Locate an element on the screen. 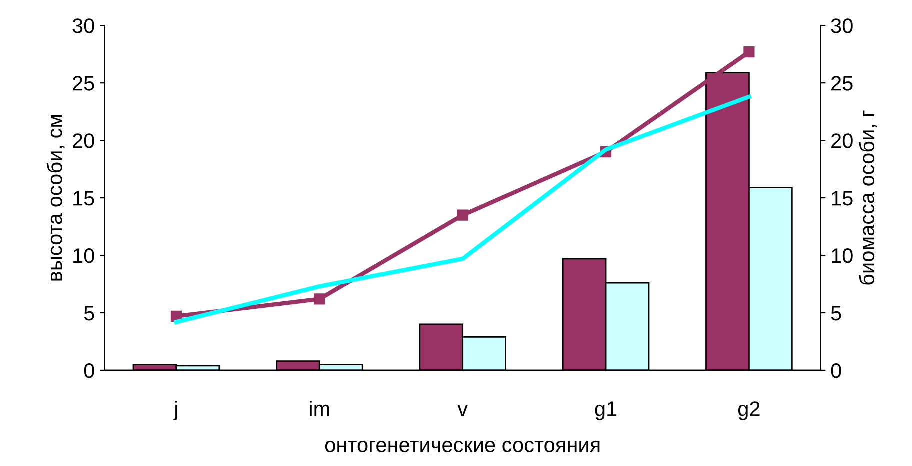  x-axis-title: онтогенетические состояния is located at coordinates (462, 446).